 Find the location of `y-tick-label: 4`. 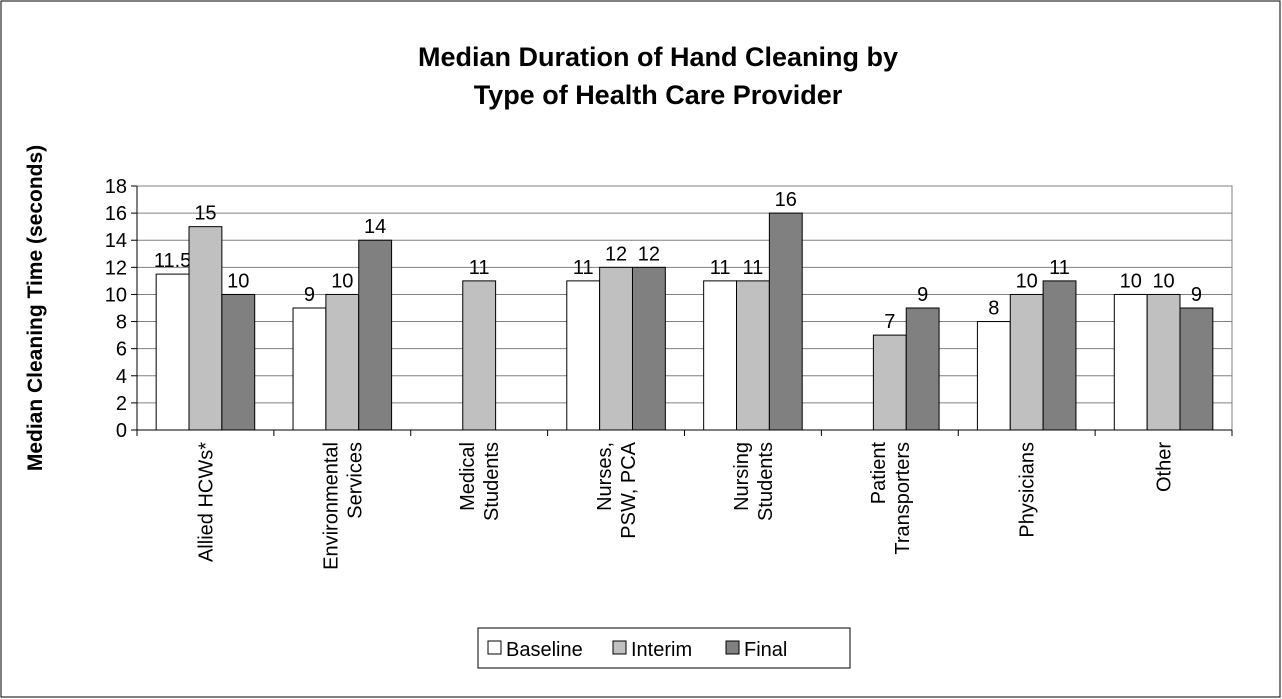

y-tick-label: 4 is located at coordinates (121, 377).